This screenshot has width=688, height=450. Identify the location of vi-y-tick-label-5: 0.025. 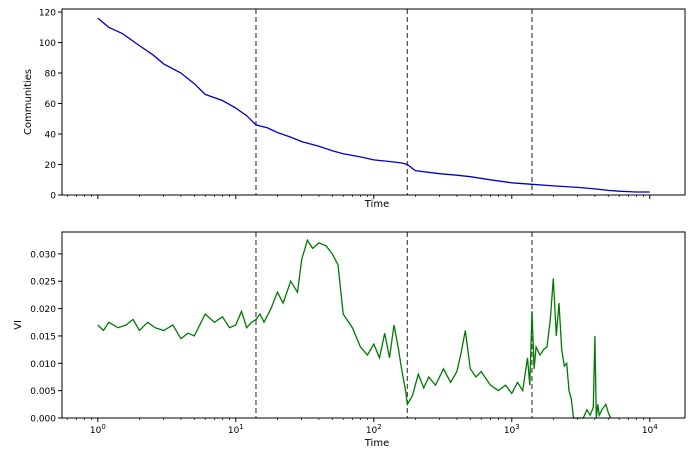
(43, 283).